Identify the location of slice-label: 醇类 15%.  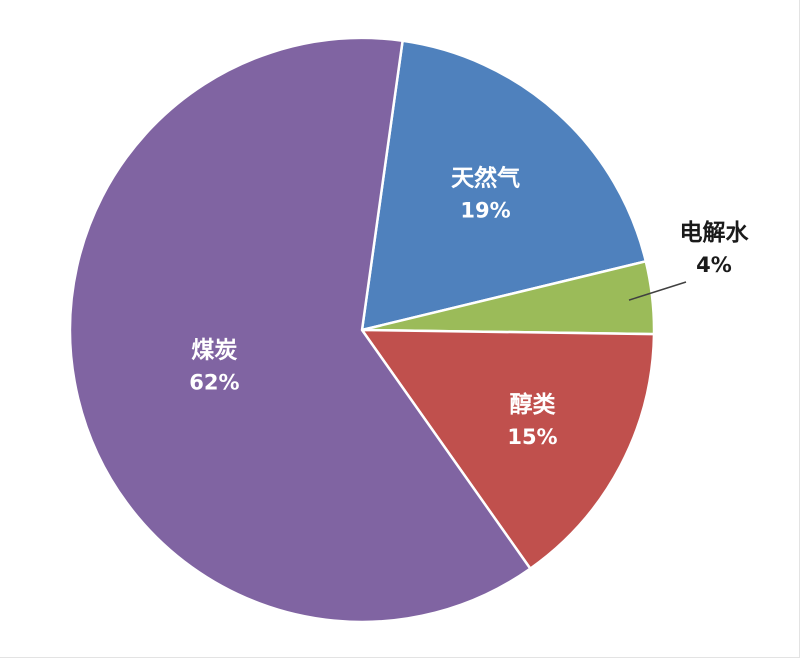
(532, 420).